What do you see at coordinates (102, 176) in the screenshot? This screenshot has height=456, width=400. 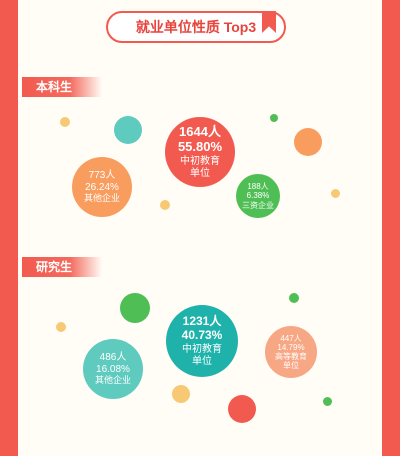 I see `undergrad-top2-count: 773人` at bounding box center [102, 176].